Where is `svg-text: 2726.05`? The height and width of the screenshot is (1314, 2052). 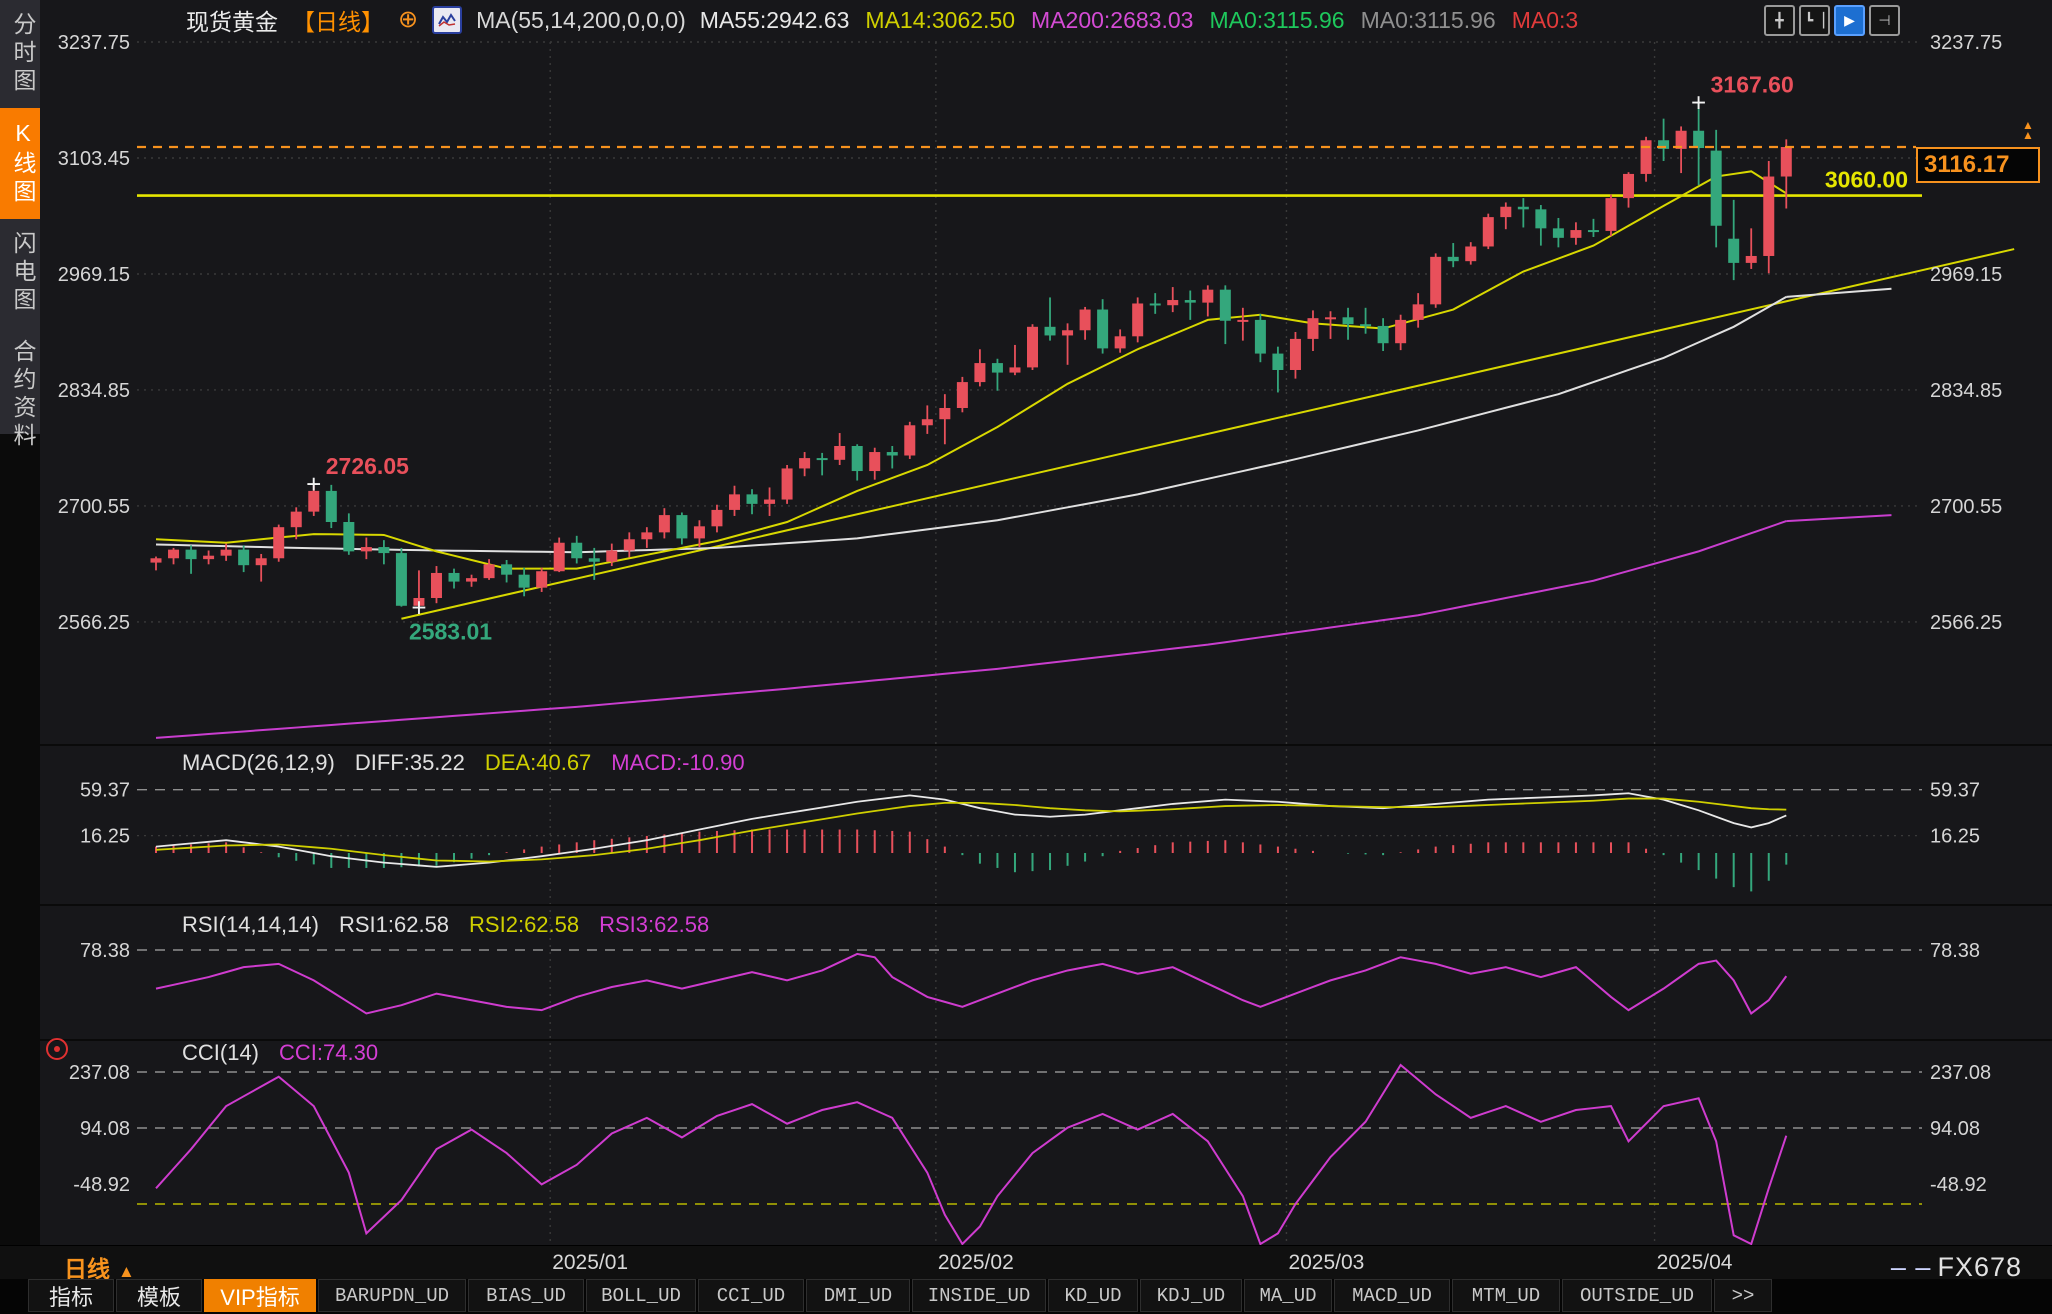 svg-text: 2726.05 is located at coordinates (367, 466).